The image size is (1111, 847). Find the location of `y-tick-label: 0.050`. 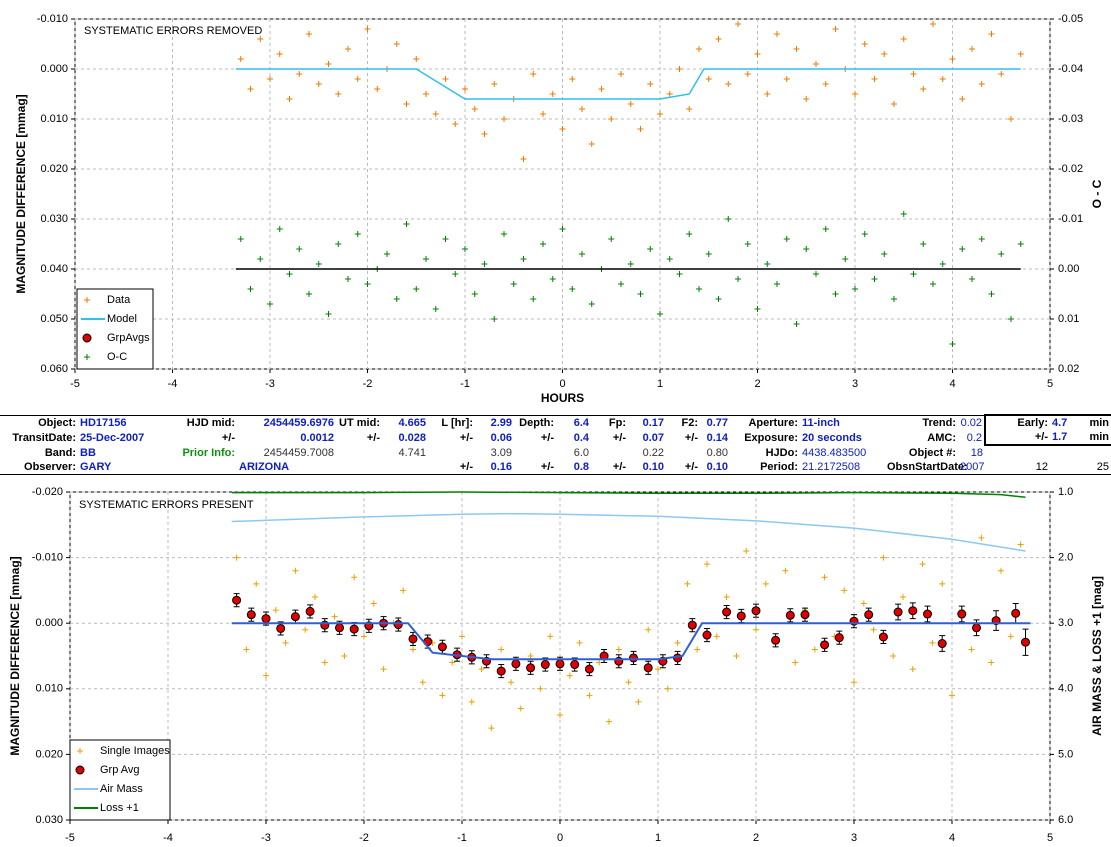

y-tick-label: 0.050 is located at coordinates (54, 319).